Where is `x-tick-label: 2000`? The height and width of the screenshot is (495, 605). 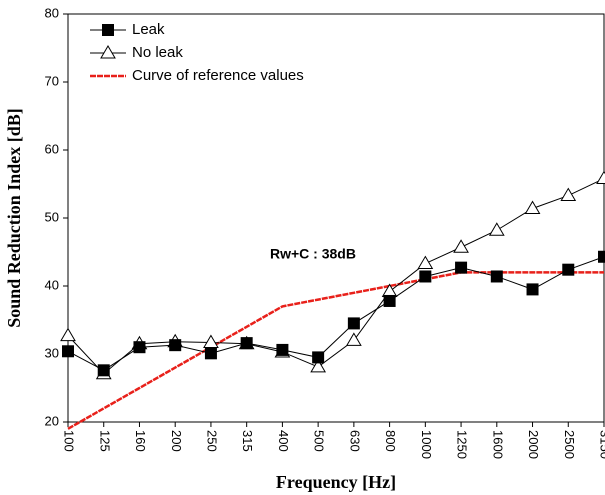 x-tick-label: 2000 is located at coordinates (533, 444).